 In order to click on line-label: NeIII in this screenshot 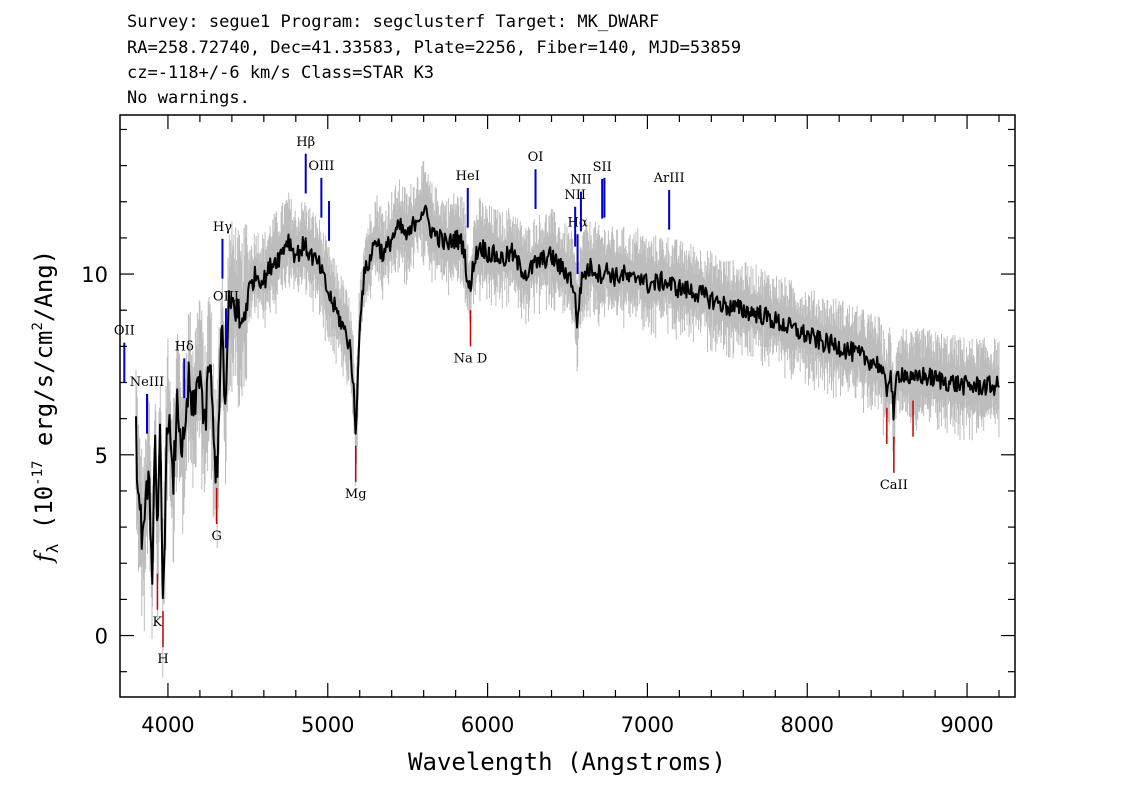, I will do `click(147, 382)`.